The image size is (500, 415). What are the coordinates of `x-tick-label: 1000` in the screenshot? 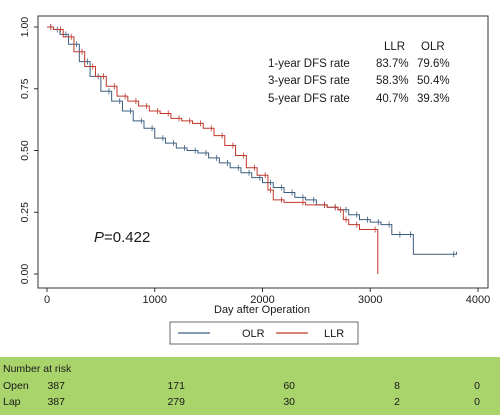 It's located at (155, 300).